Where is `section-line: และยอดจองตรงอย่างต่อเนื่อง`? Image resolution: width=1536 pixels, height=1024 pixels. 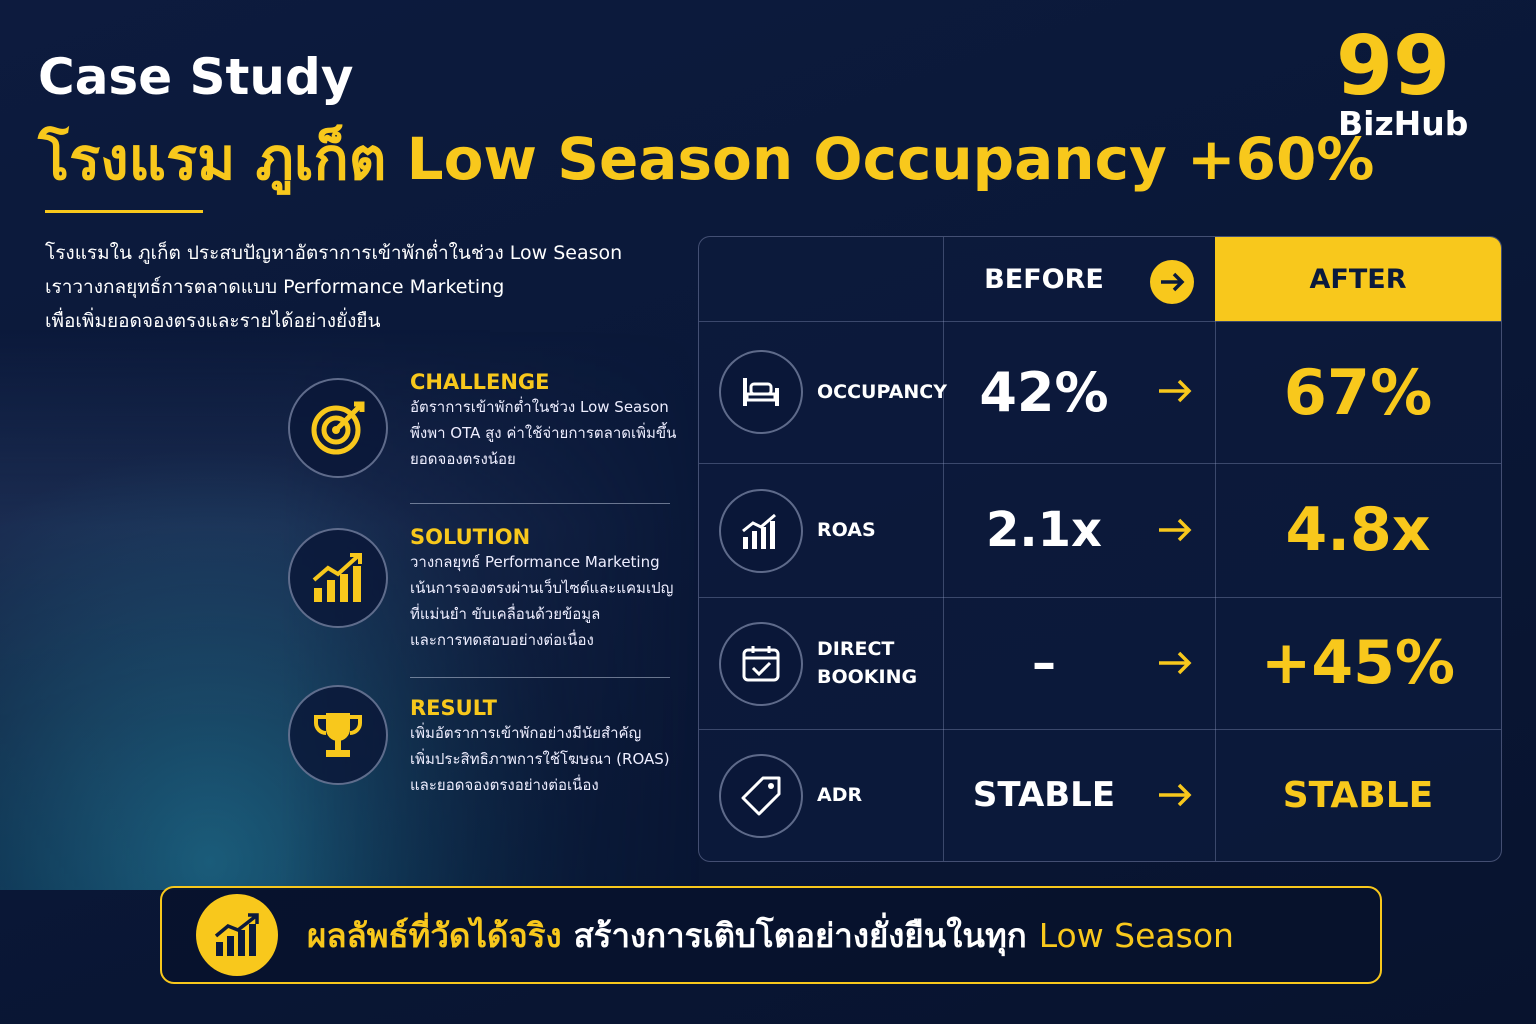 section-line: และยอดจองตรงอย่างต่อเนื่อง is located at coordinates (504, 785).